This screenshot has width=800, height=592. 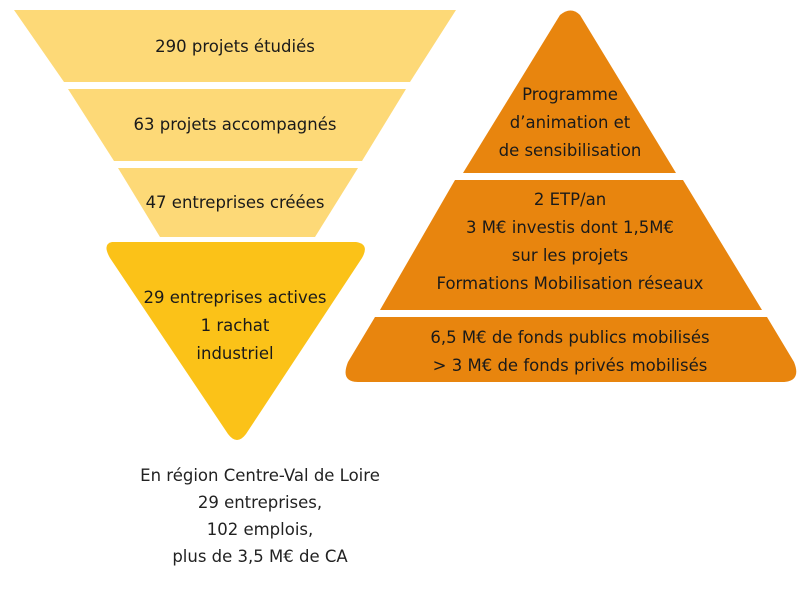 I want to click on pyramid-level-2-line: Formations Mobilisation réseaux, so click(x=570, y=283).